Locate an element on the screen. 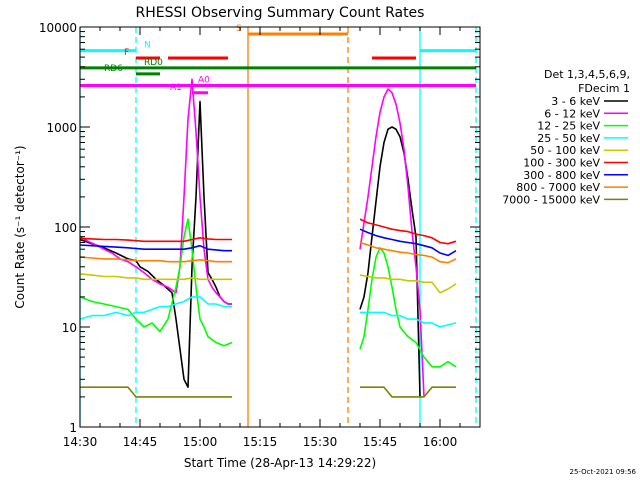 The height and width of the screenshot is (480, 640). x-tick-label-5: 15:45 is located at coordinates (380, 442).